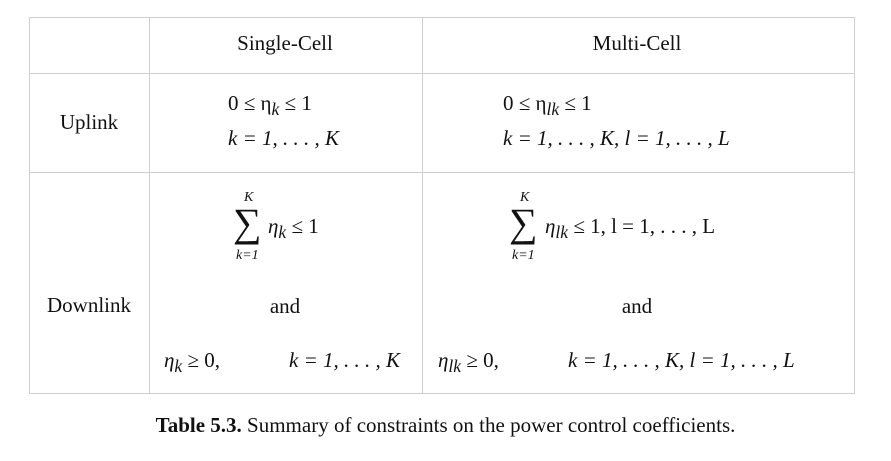  Describe the element at coordinates (285, 43) in the screenshot. I see `header-single-cell: Single-Cell` at that location.